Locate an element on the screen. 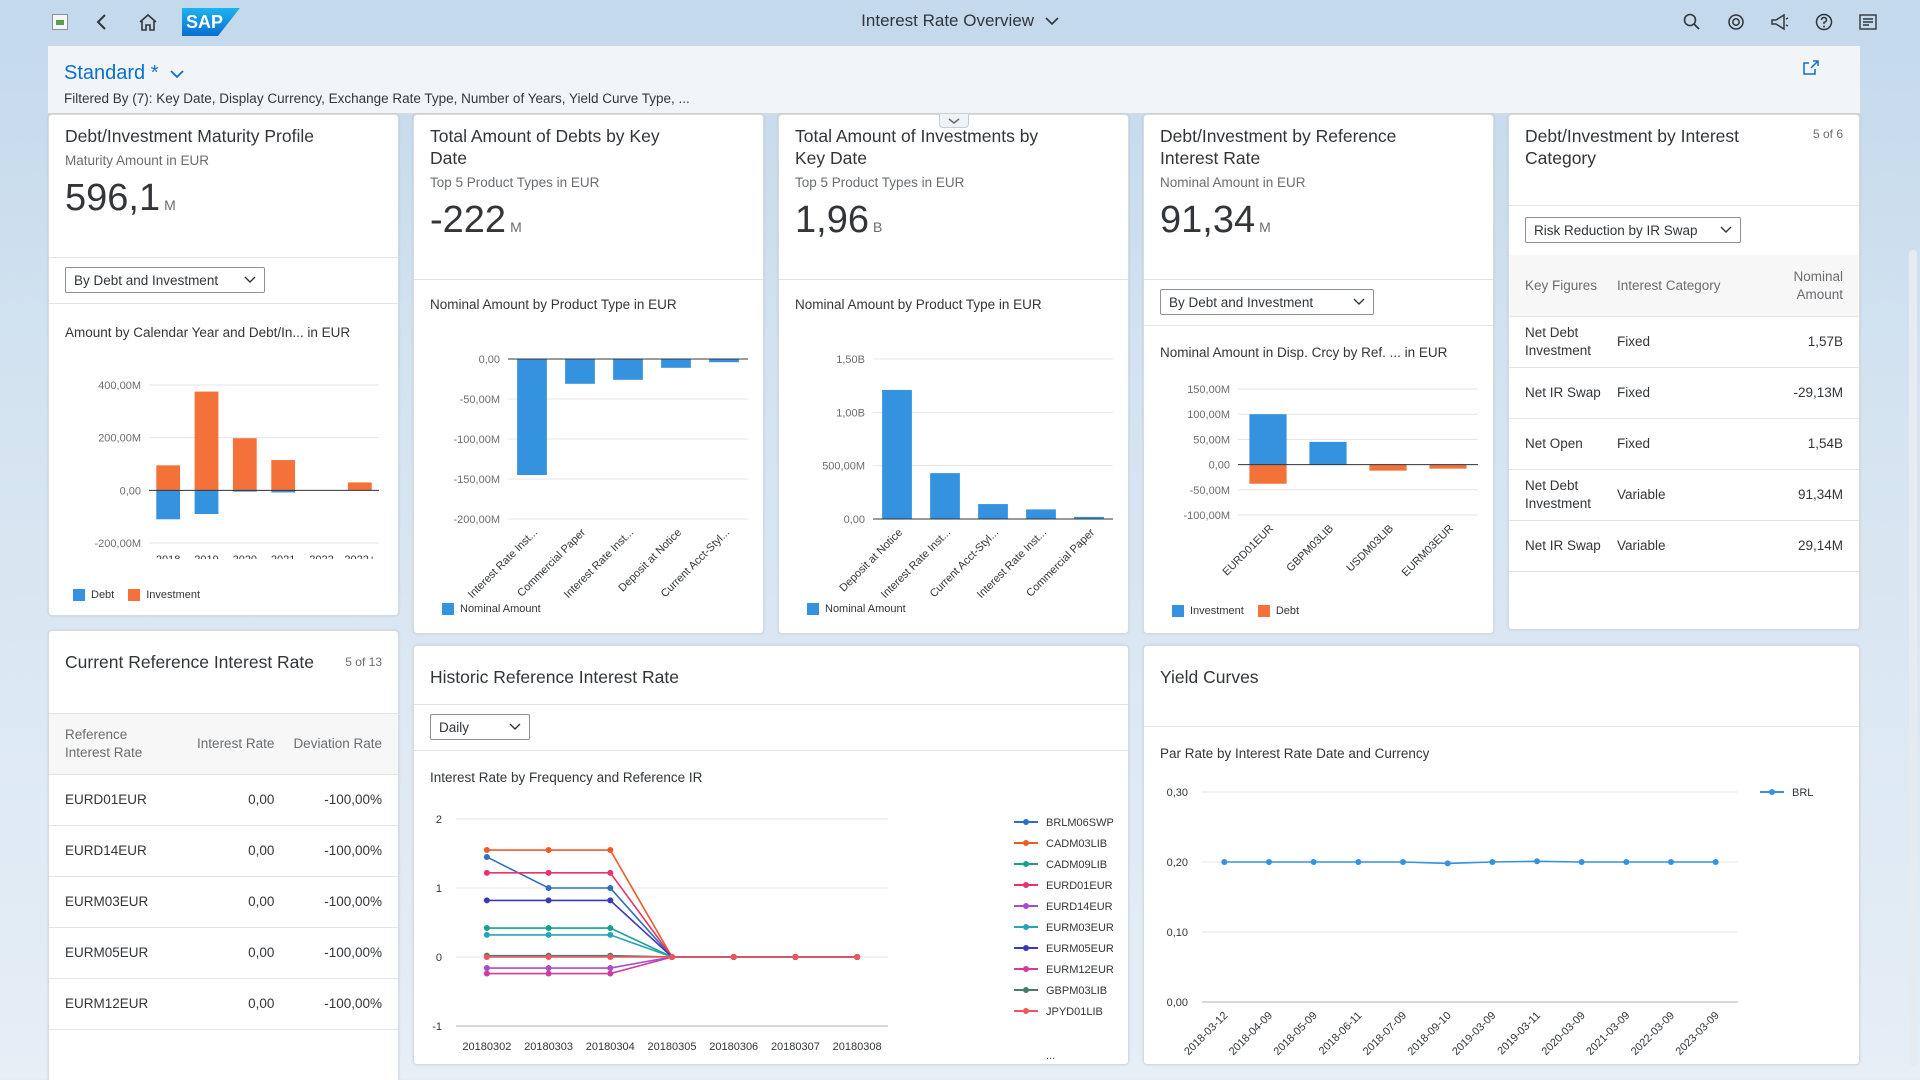  card-title: Current Reference Interest Rate is located at coordinates (190, 662).